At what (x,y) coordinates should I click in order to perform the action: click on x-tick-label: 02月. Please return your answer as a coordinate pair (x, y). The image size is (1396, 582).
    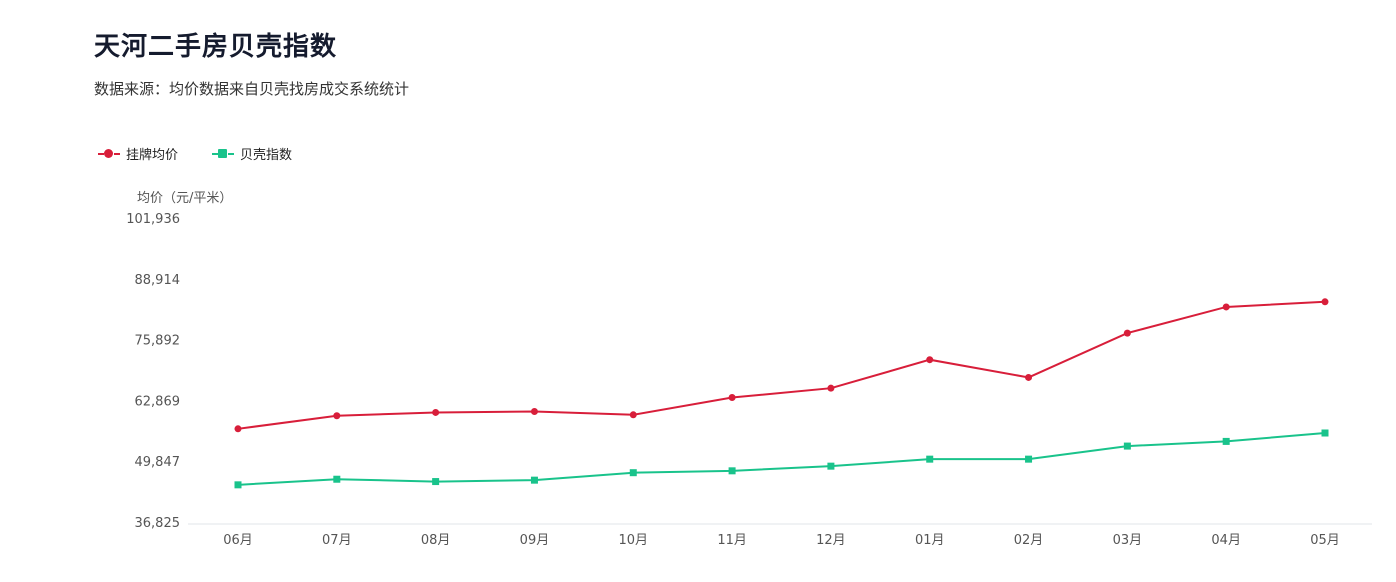
    Looking at the image, I should click on (1029, 540).